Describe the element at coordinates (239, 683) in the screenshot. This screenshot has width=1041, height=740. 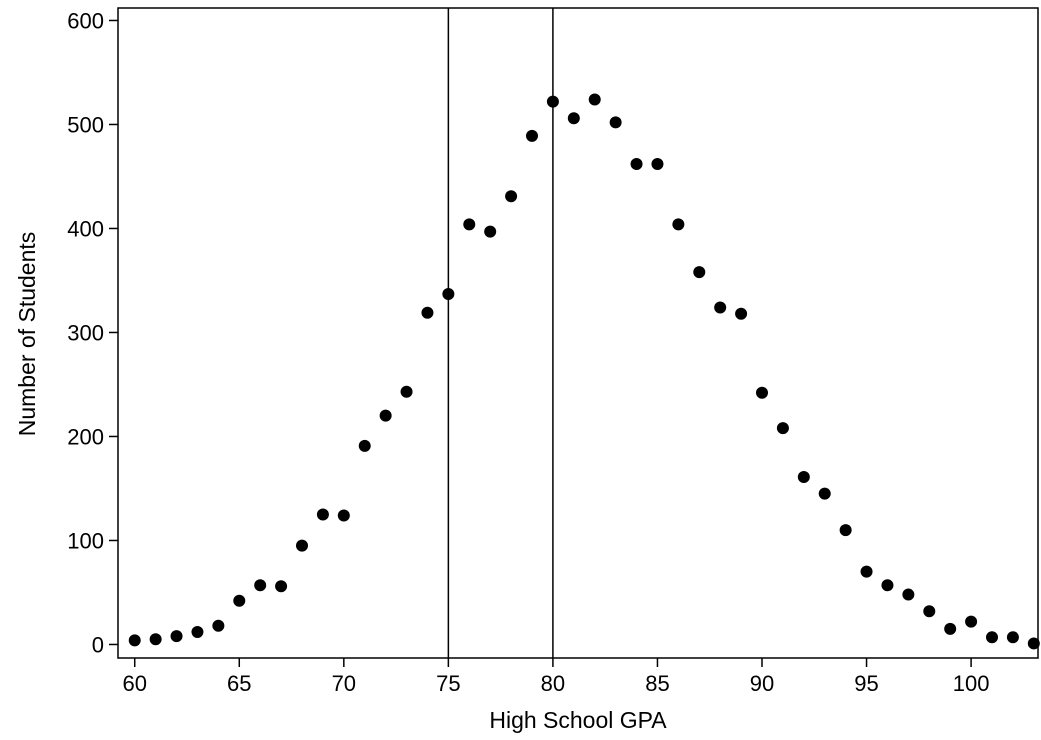
I see `x-tick-label: 65` at that location.